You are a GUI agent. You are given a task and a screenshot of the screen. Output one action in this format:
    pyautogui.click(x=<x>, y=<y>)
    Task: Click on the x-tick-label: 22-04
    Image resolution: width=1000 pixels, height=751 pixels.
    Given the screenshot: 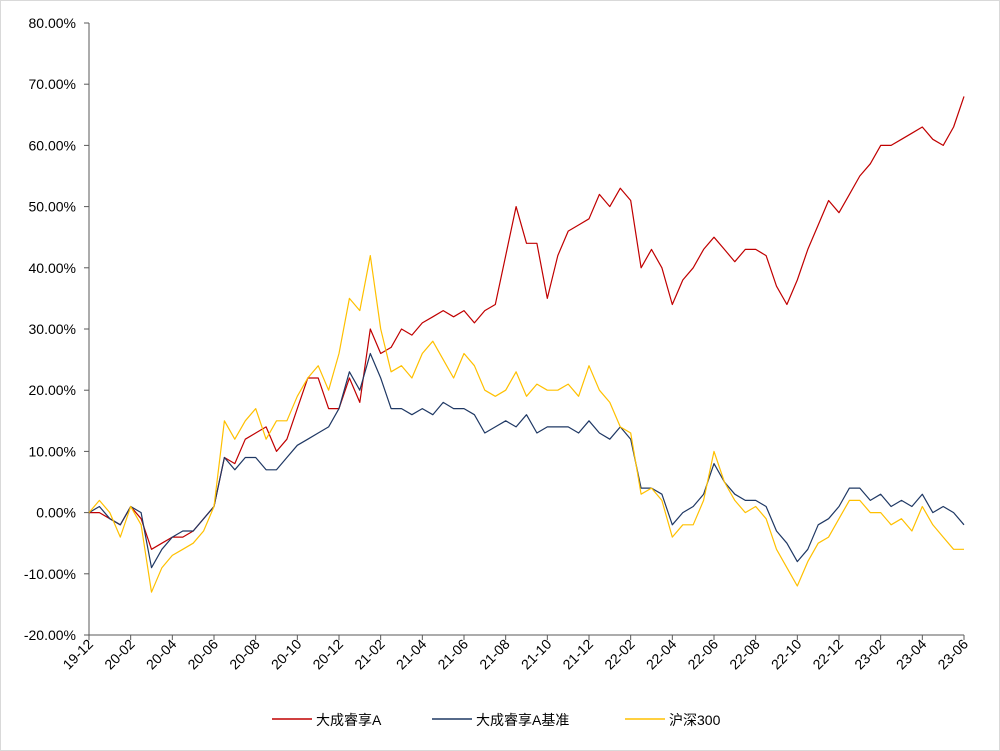 What is the action you would take?
    pyautogui.click(x=661, y=654)
    